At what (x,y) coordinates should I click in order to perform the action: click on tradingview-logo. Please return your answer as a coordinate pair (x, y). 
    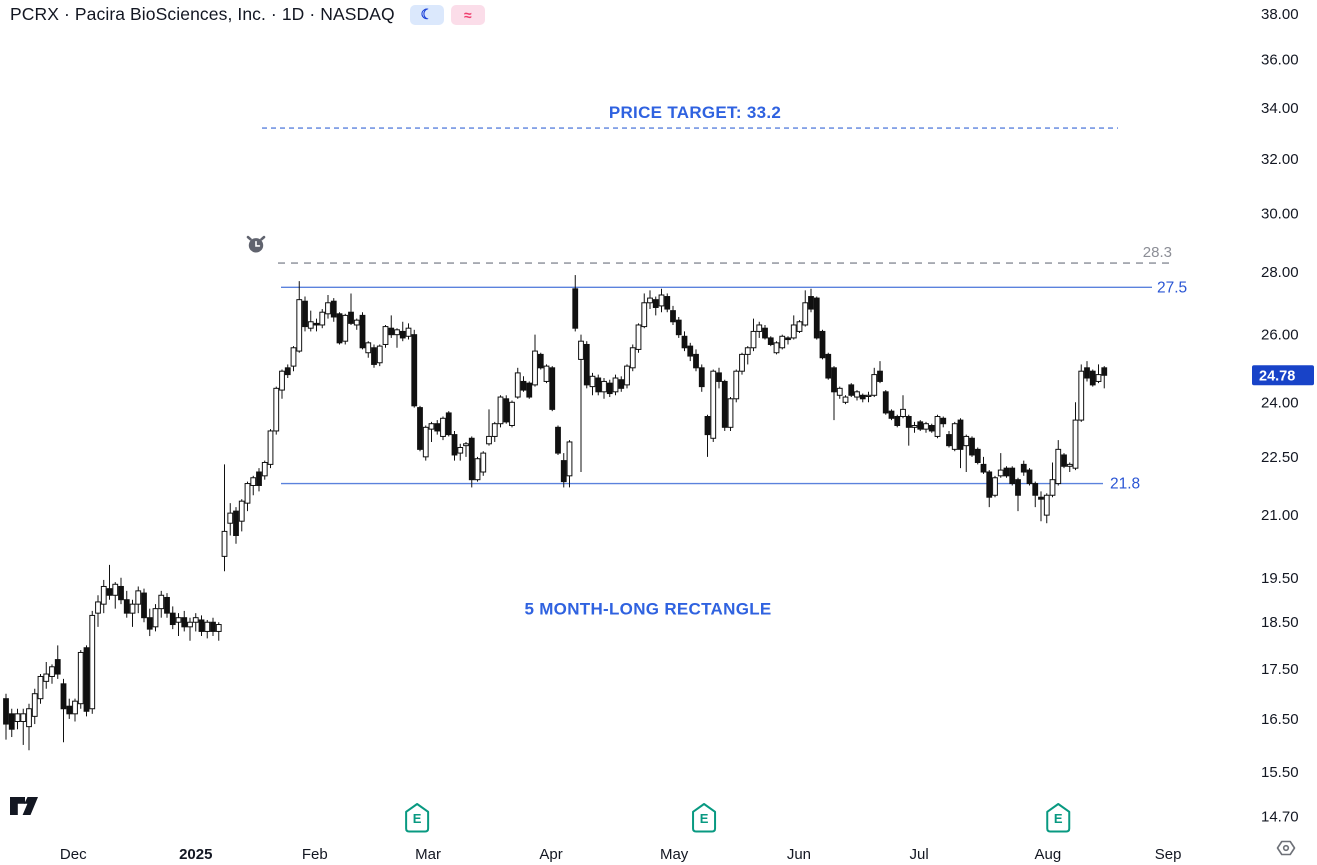
    Looking at the image, I should click on (24, 806).